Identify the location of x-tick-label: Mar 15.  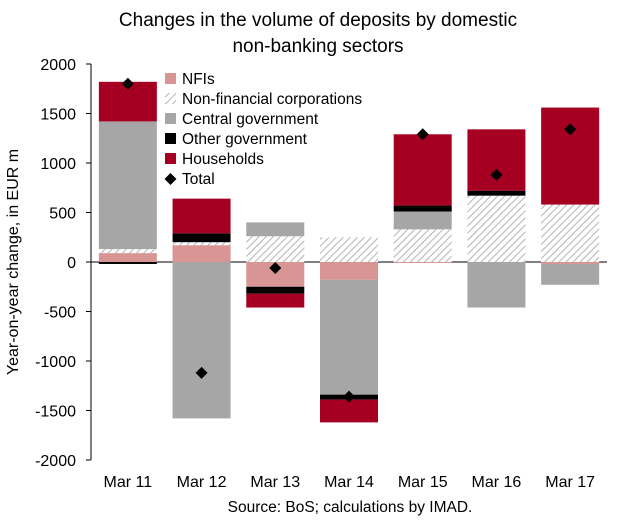
(423, 482).